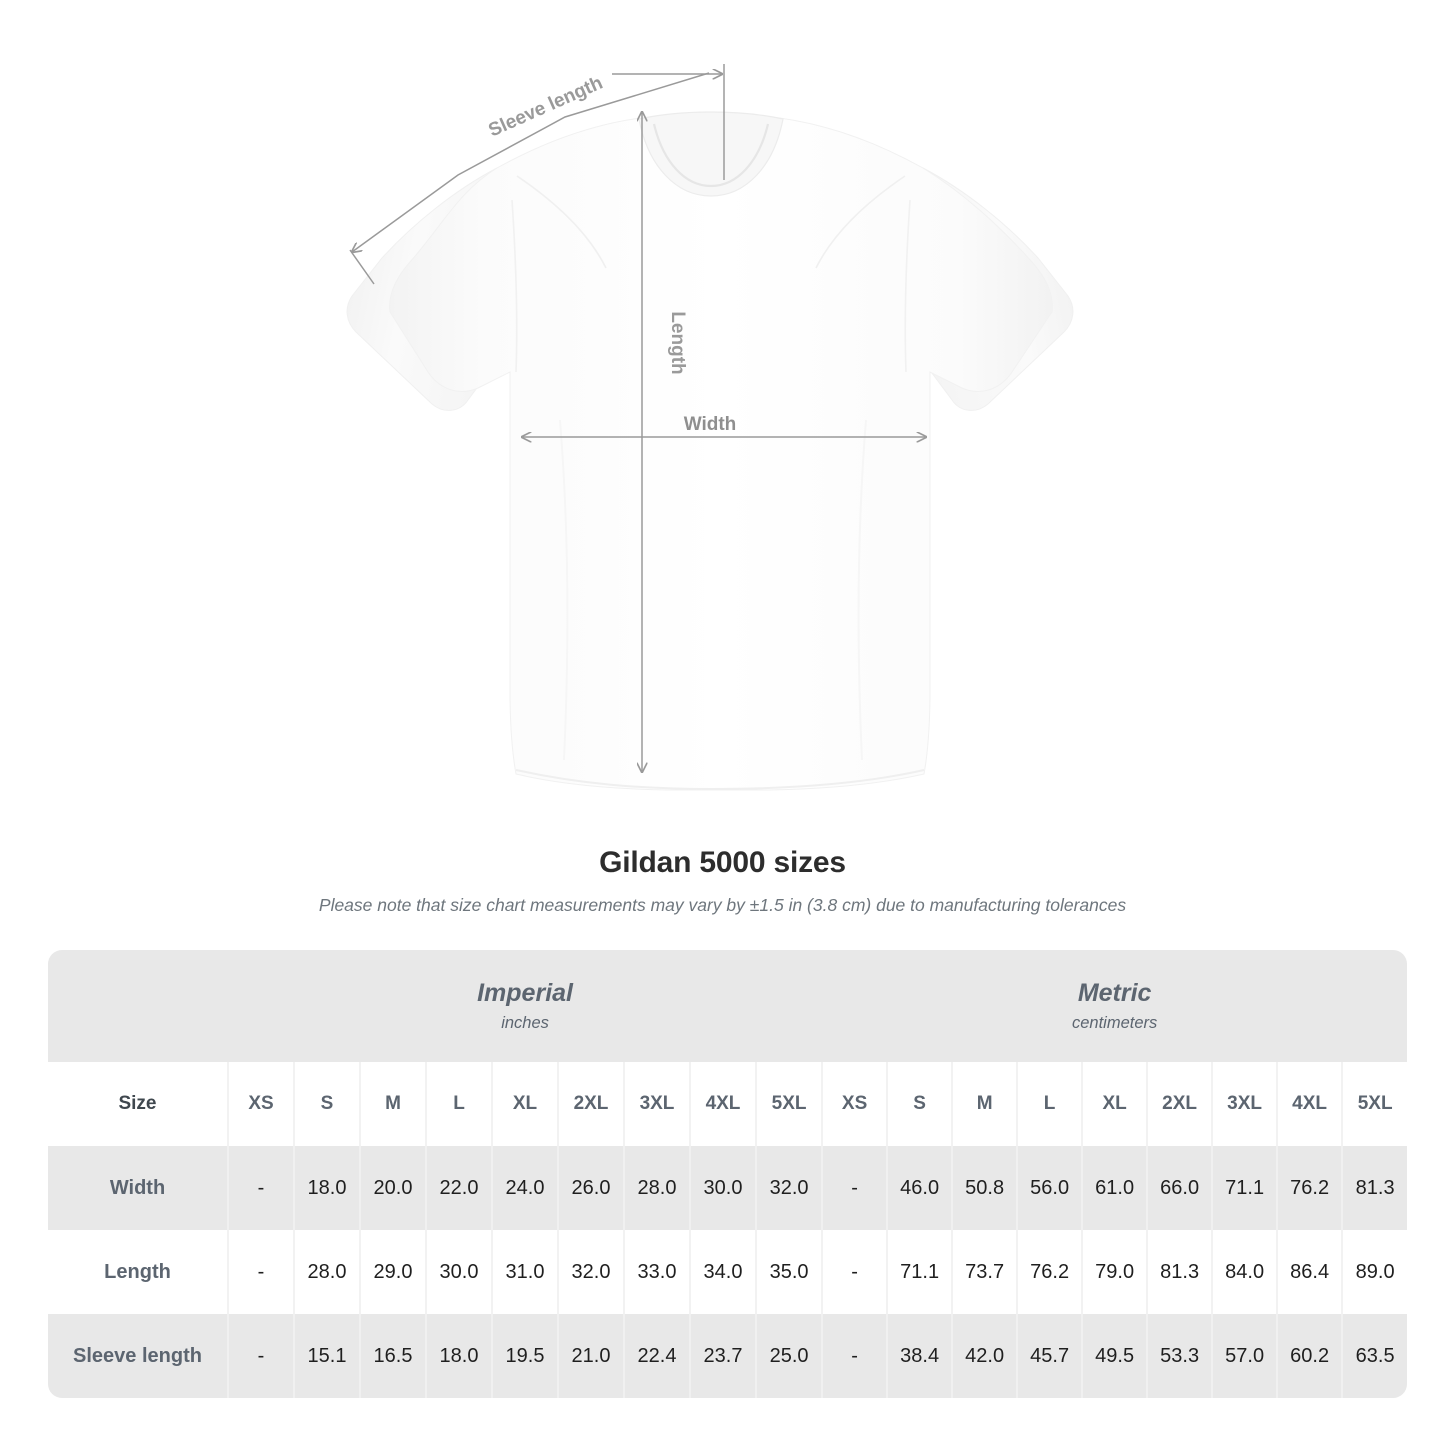 This screenshot has height=1445, width=1445. Describe the element at coordinates (458, 1272) in the screenshot. I see `cell-length-imperial-l: 30.0` at that location.